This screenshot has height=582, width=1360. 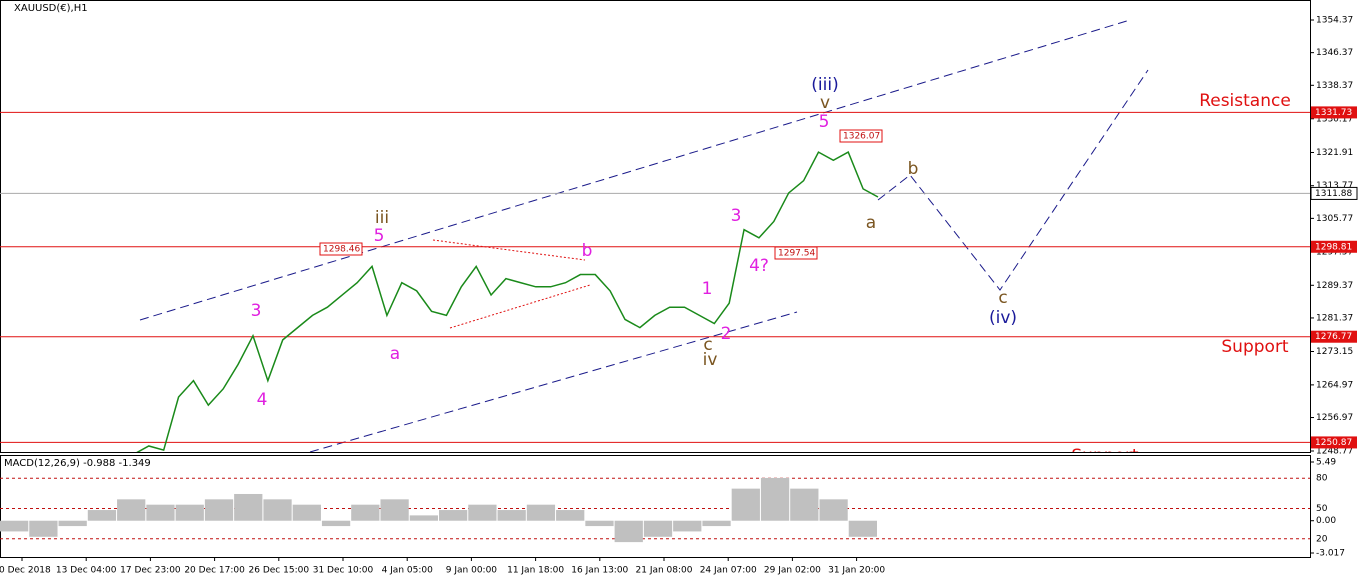 What do you see at coordinates (1334, 286) in the screenshot?
I see `y-tick-label: 1289.37` at bounding box center [1334, 286].